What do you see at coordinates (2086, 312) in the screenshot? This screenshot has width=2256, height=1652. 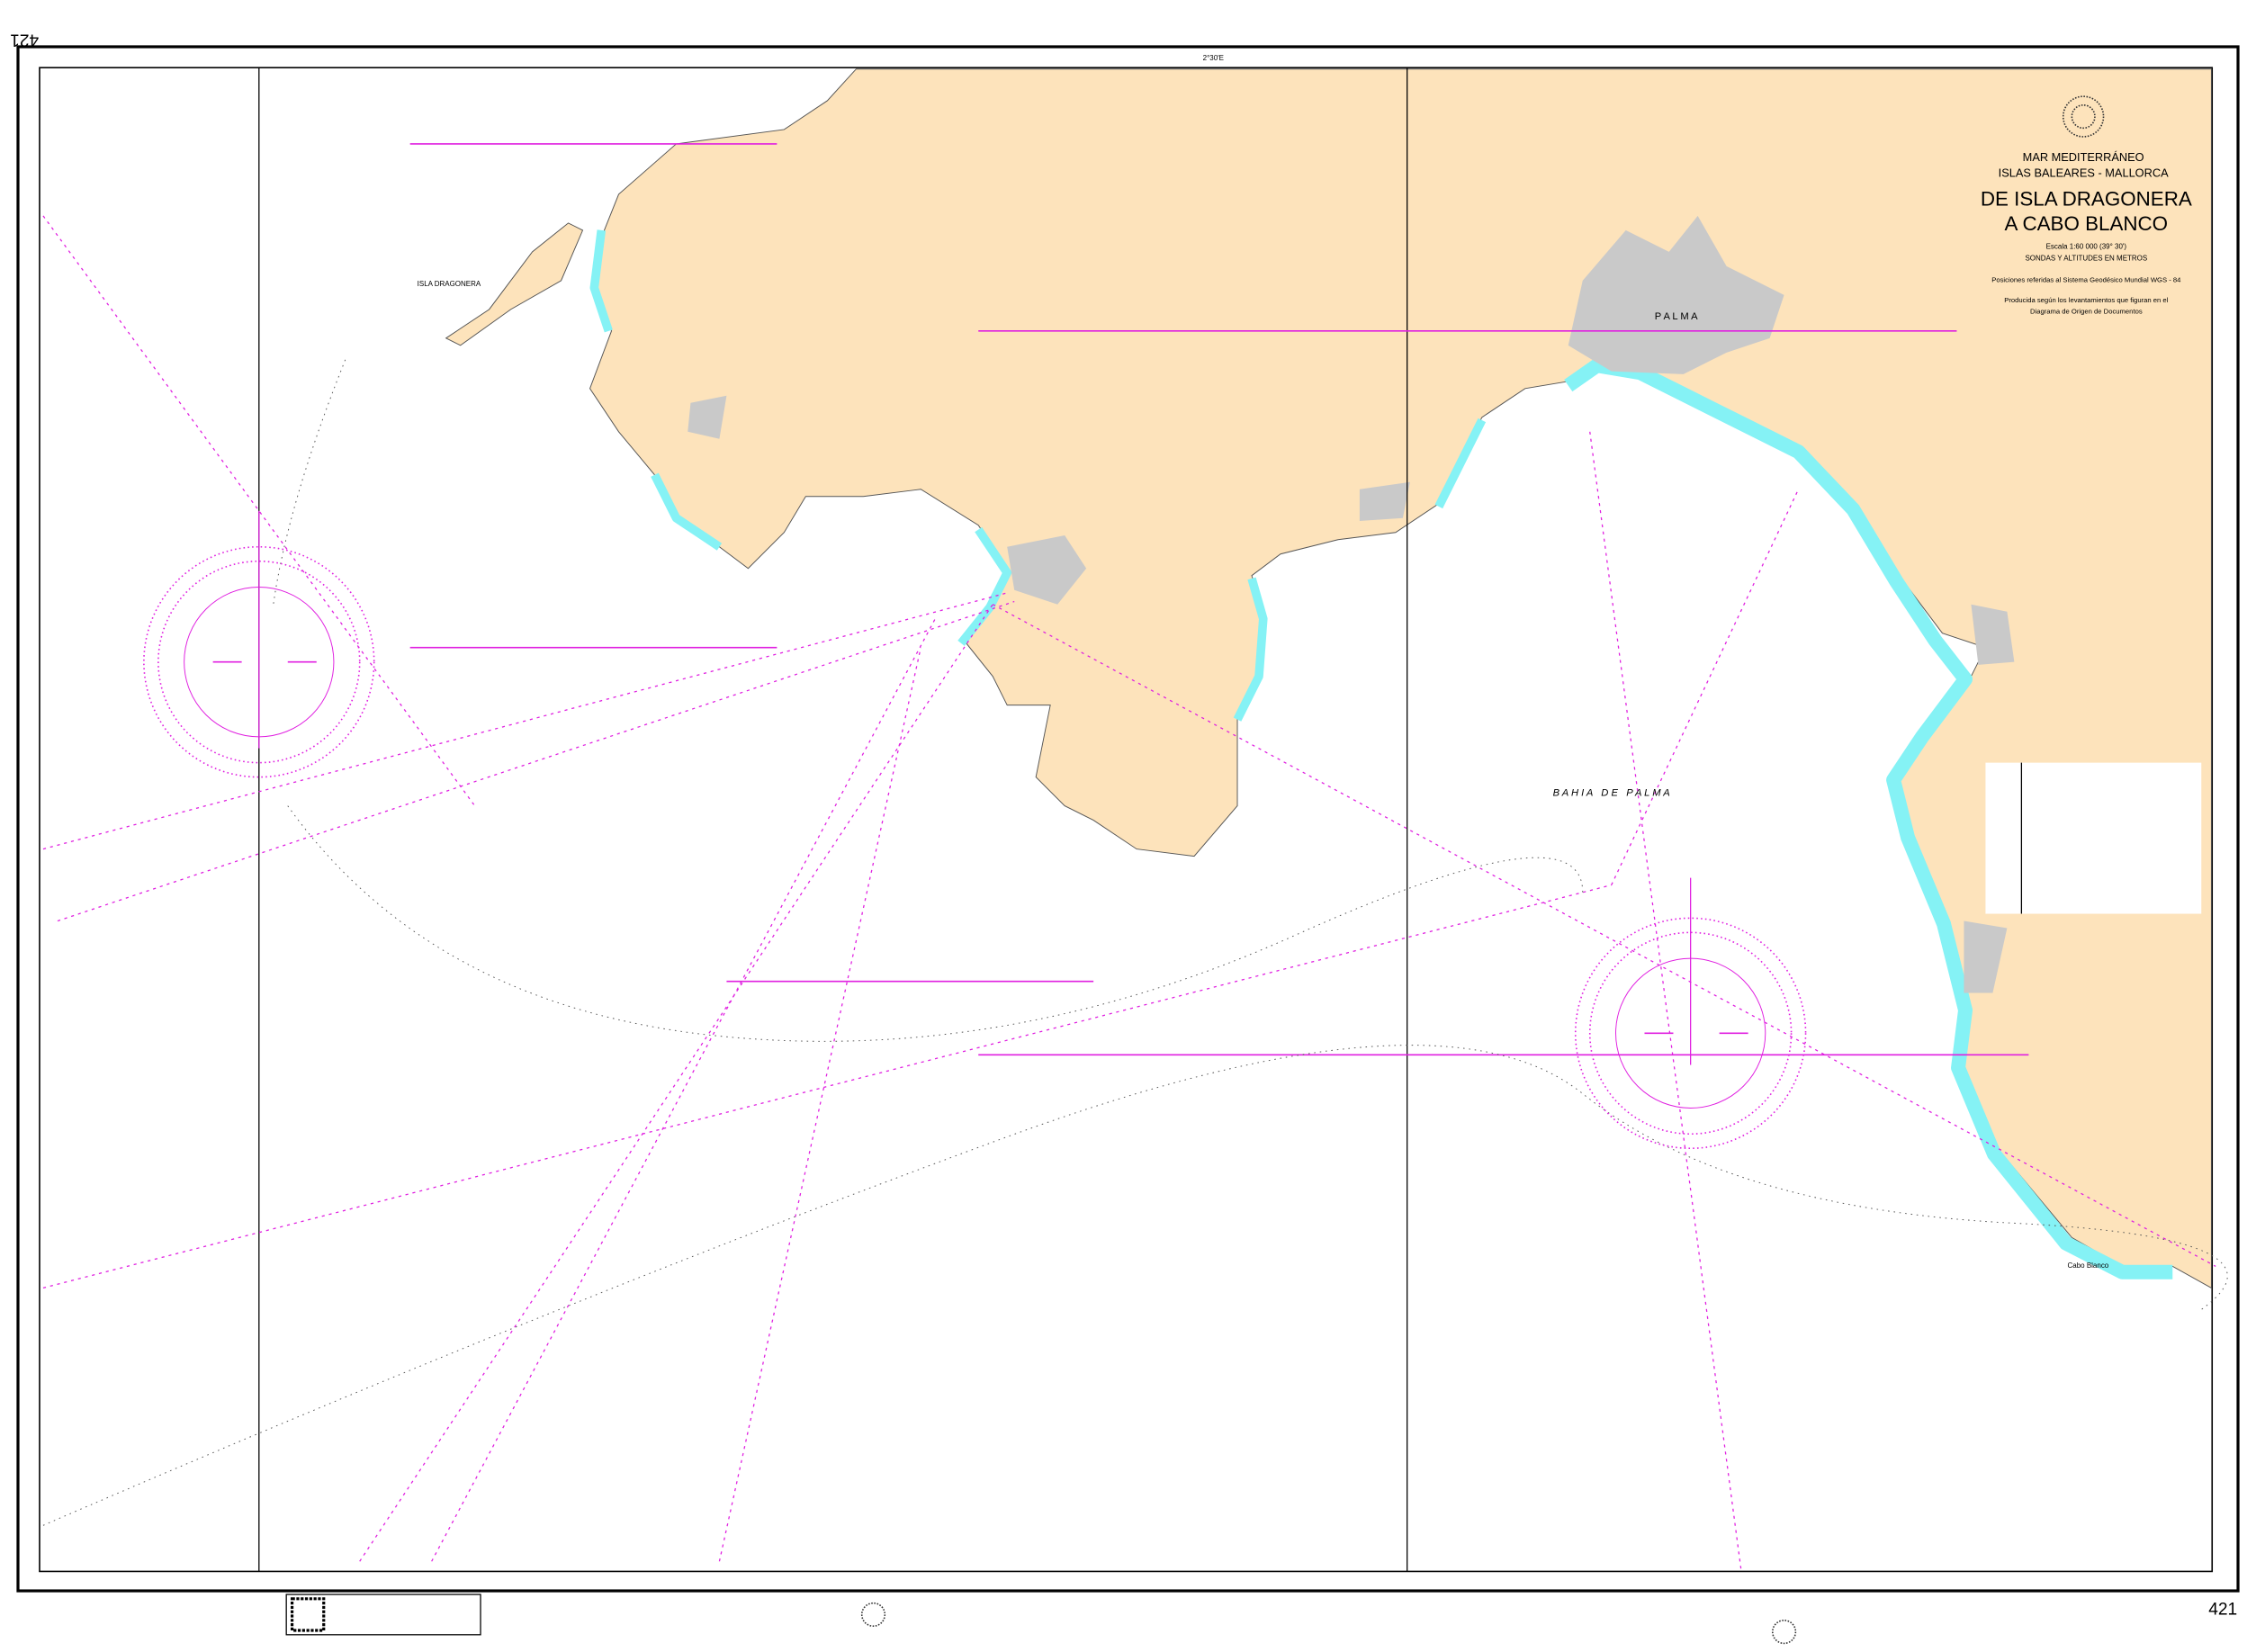 I see `survey-text: Diagrama de Origen de Documentos` at bounding box center [2086, 312].